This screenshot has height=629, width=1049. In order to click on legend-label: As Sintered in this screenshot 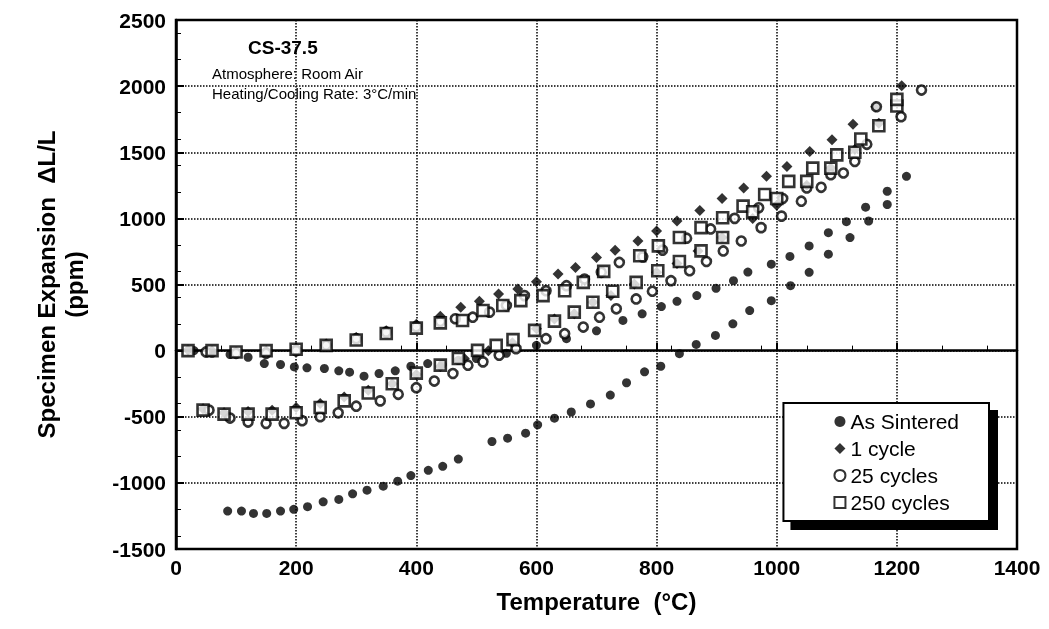, I will do `click(904, 421)`.